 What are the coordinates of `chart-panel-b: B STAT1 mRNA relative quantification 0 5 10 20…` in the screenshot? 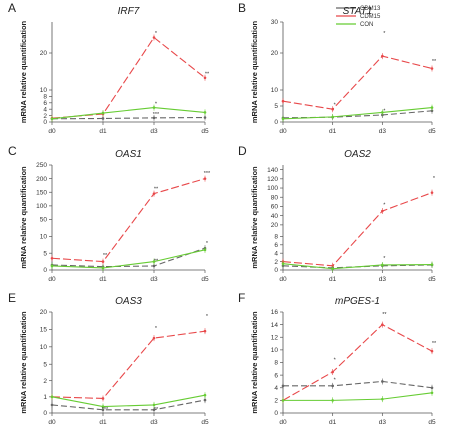 It's located at (337, 68).